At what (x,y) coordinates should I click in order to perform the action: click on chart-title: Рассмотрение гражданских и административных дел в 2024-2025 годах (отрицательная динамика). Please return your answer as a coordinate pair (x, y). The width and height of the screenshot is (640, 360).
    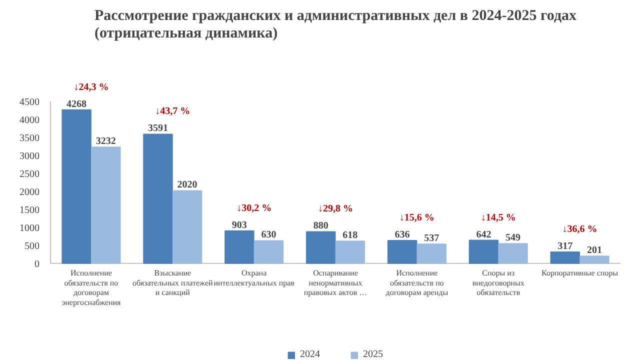
    Looking at the image, I should click on (336, 25).